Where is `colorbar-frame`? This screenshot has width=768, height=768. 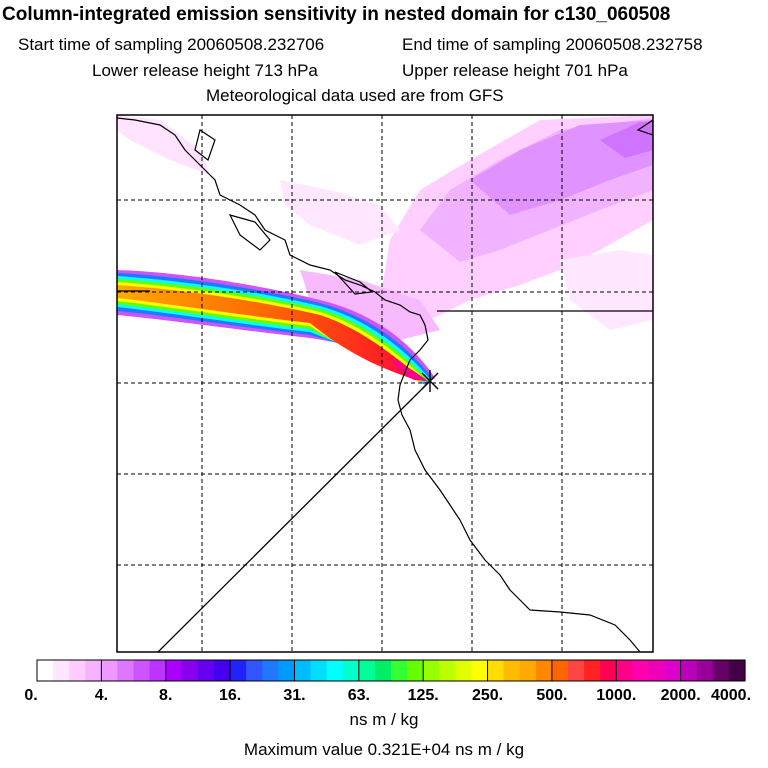
colorbar-frame is located at coordinates (391, 670).